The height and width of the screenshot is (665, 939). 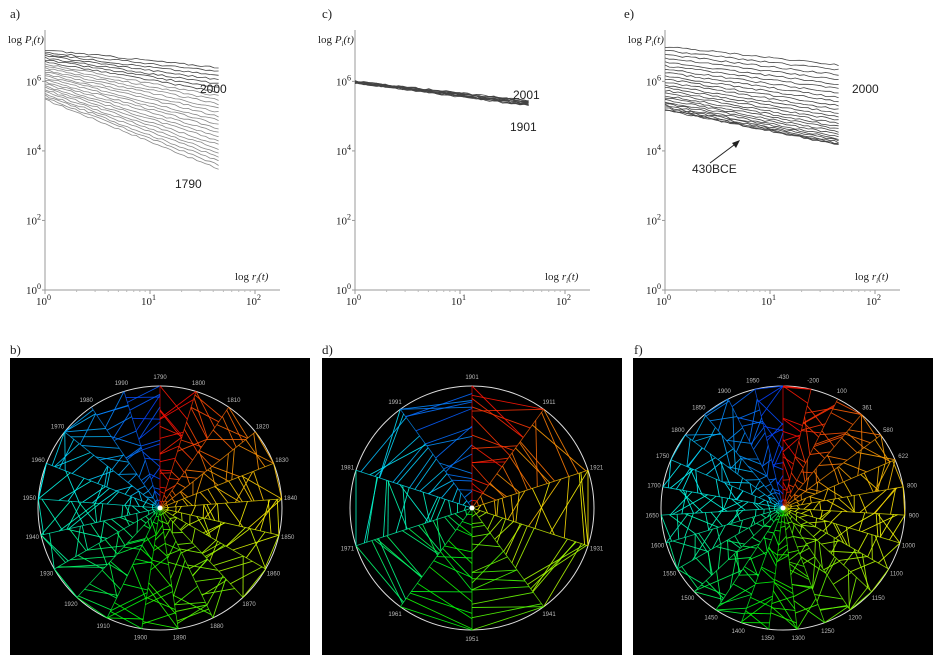 What do you see at coordinates (597, 550) in the screenshot?
I see `polar-tick-label: 1931` at bounding box center [597, 550].